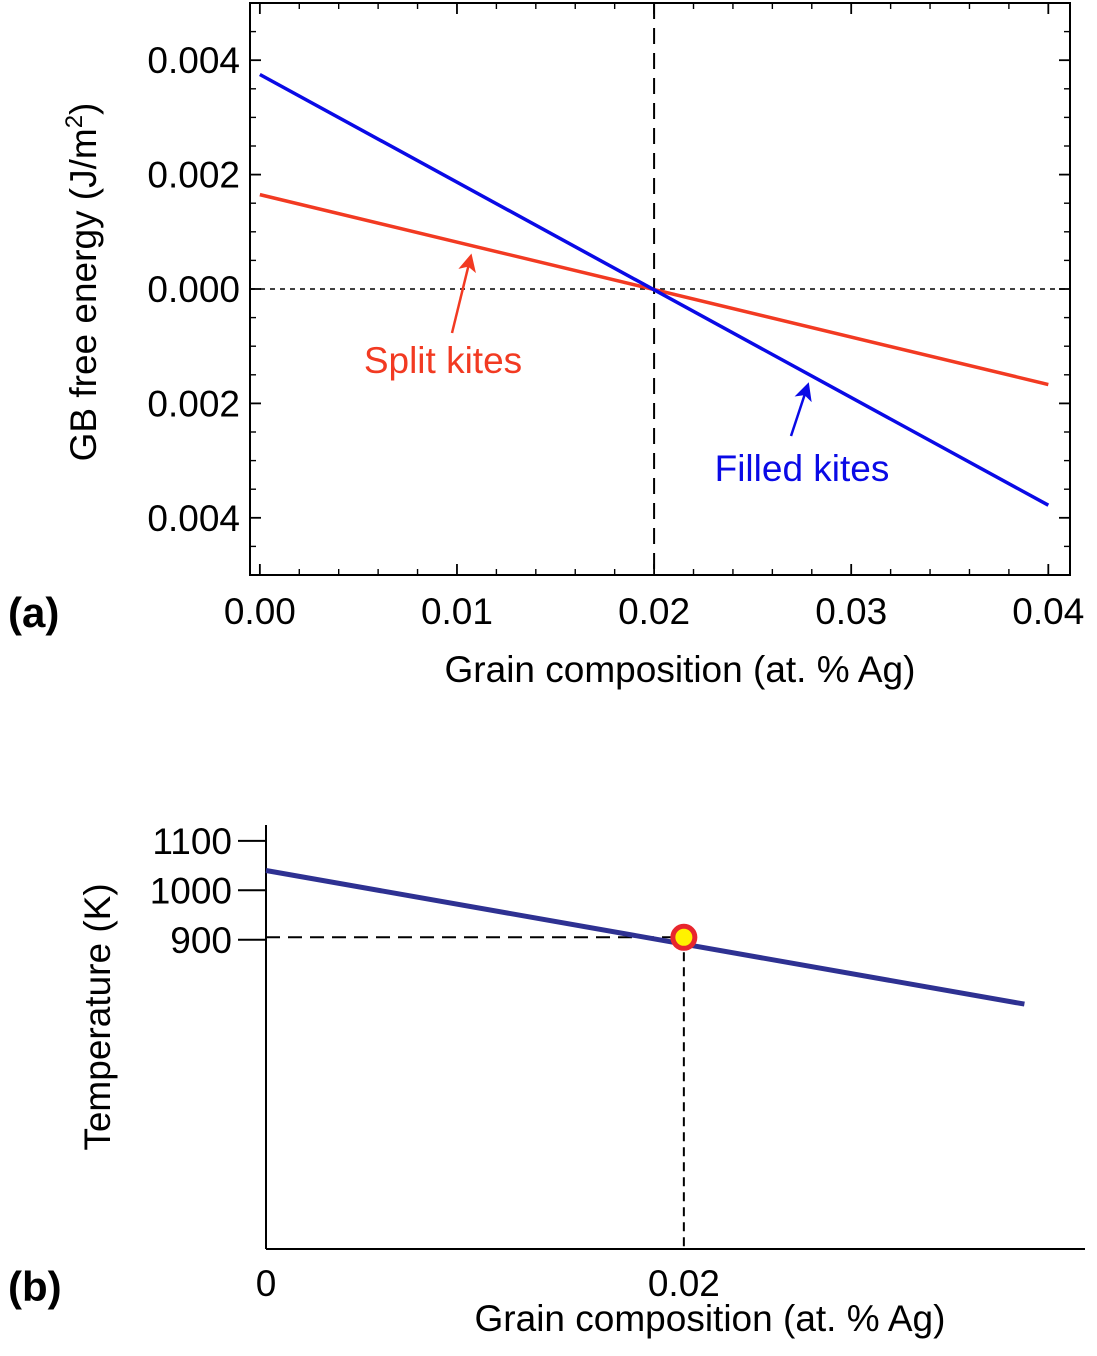 The height and width of the screenshot is (1356, 1097). I want to click on filled-kites-arrow, so click(800, 409).